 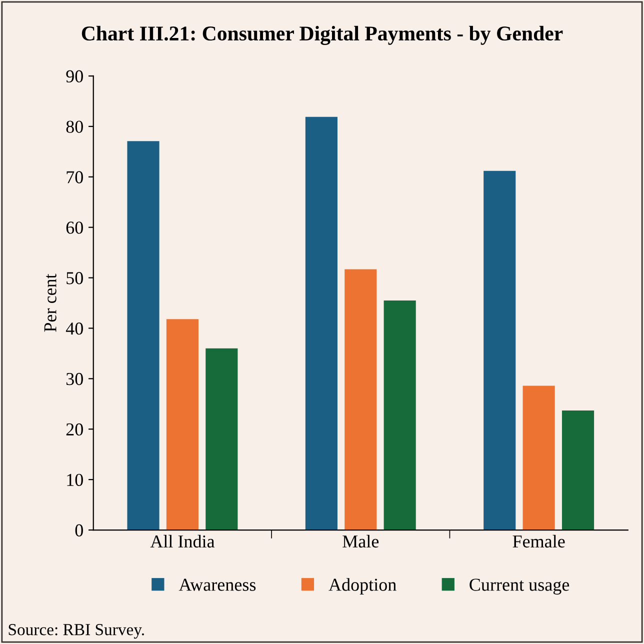 What do you see at coordinates (538, 541) in the screenshot?
I see `x-tick-label: Female` at bounding box center [538, 541].